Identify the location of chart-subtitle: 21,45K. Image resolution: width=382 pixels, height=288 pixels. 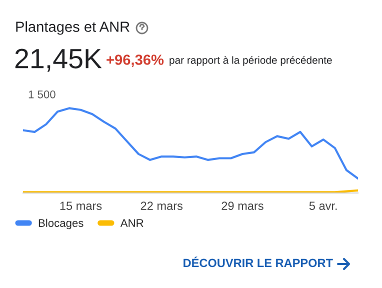
(58, 60).